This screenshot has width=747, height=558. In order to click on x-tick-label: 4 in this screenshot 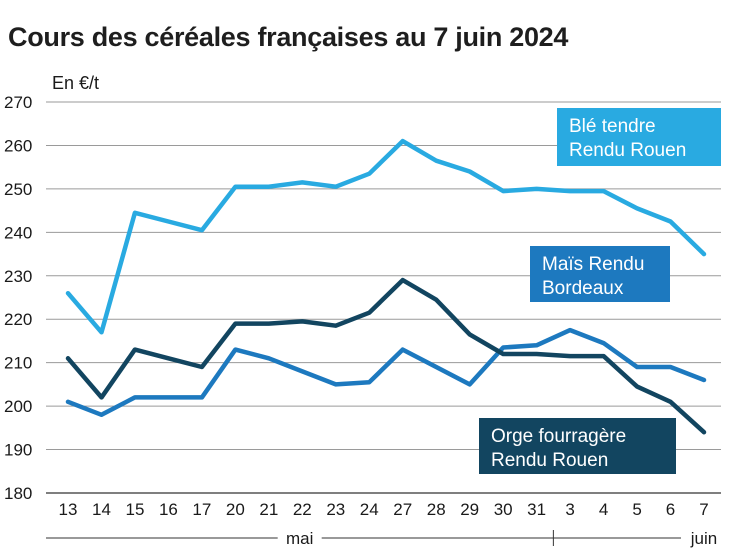, I will do `click(603, 509)`.